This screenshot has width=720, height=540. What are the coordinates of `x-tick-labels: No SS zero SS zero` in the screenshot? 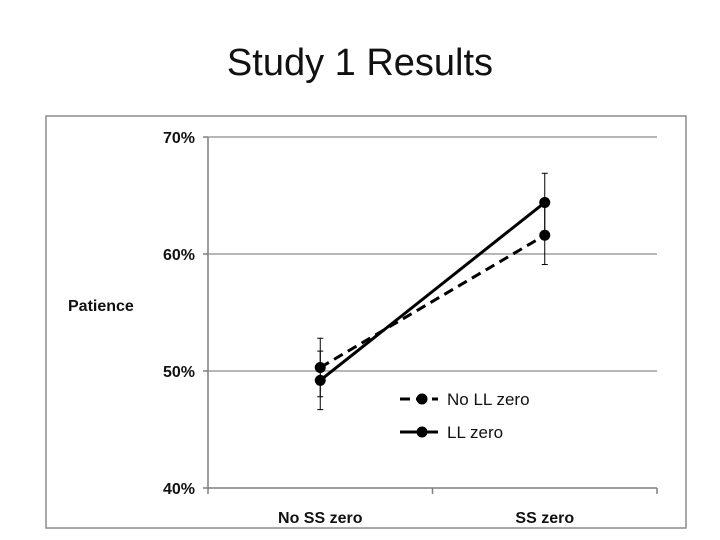 It's located at (426, 518).